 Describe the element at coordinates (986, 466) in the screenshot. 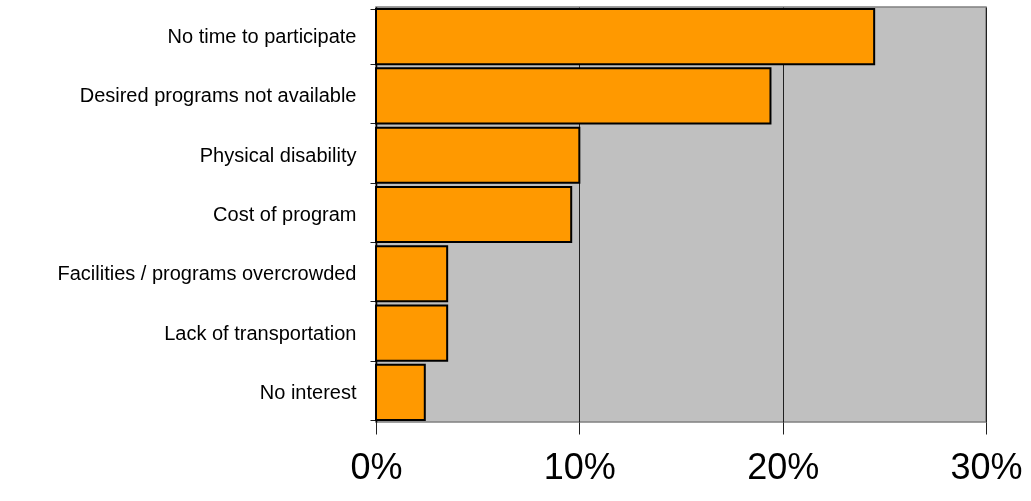

I see `x-tick-label: 30%` at that location.